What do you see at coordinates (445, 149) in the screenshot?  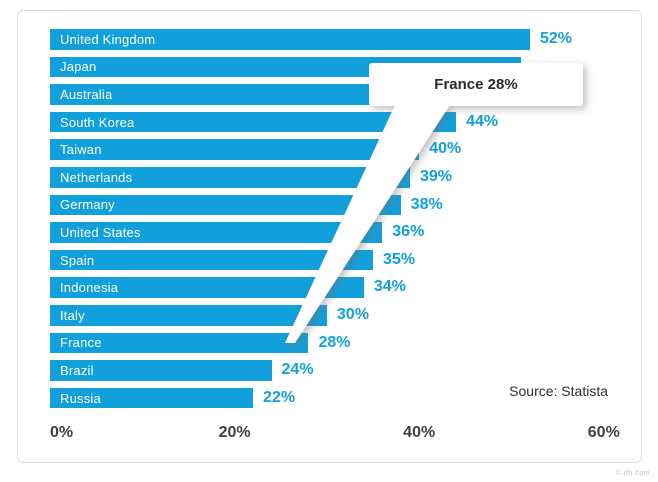 I see `bar-value-label: 40%` at bounding box center [445, 149].